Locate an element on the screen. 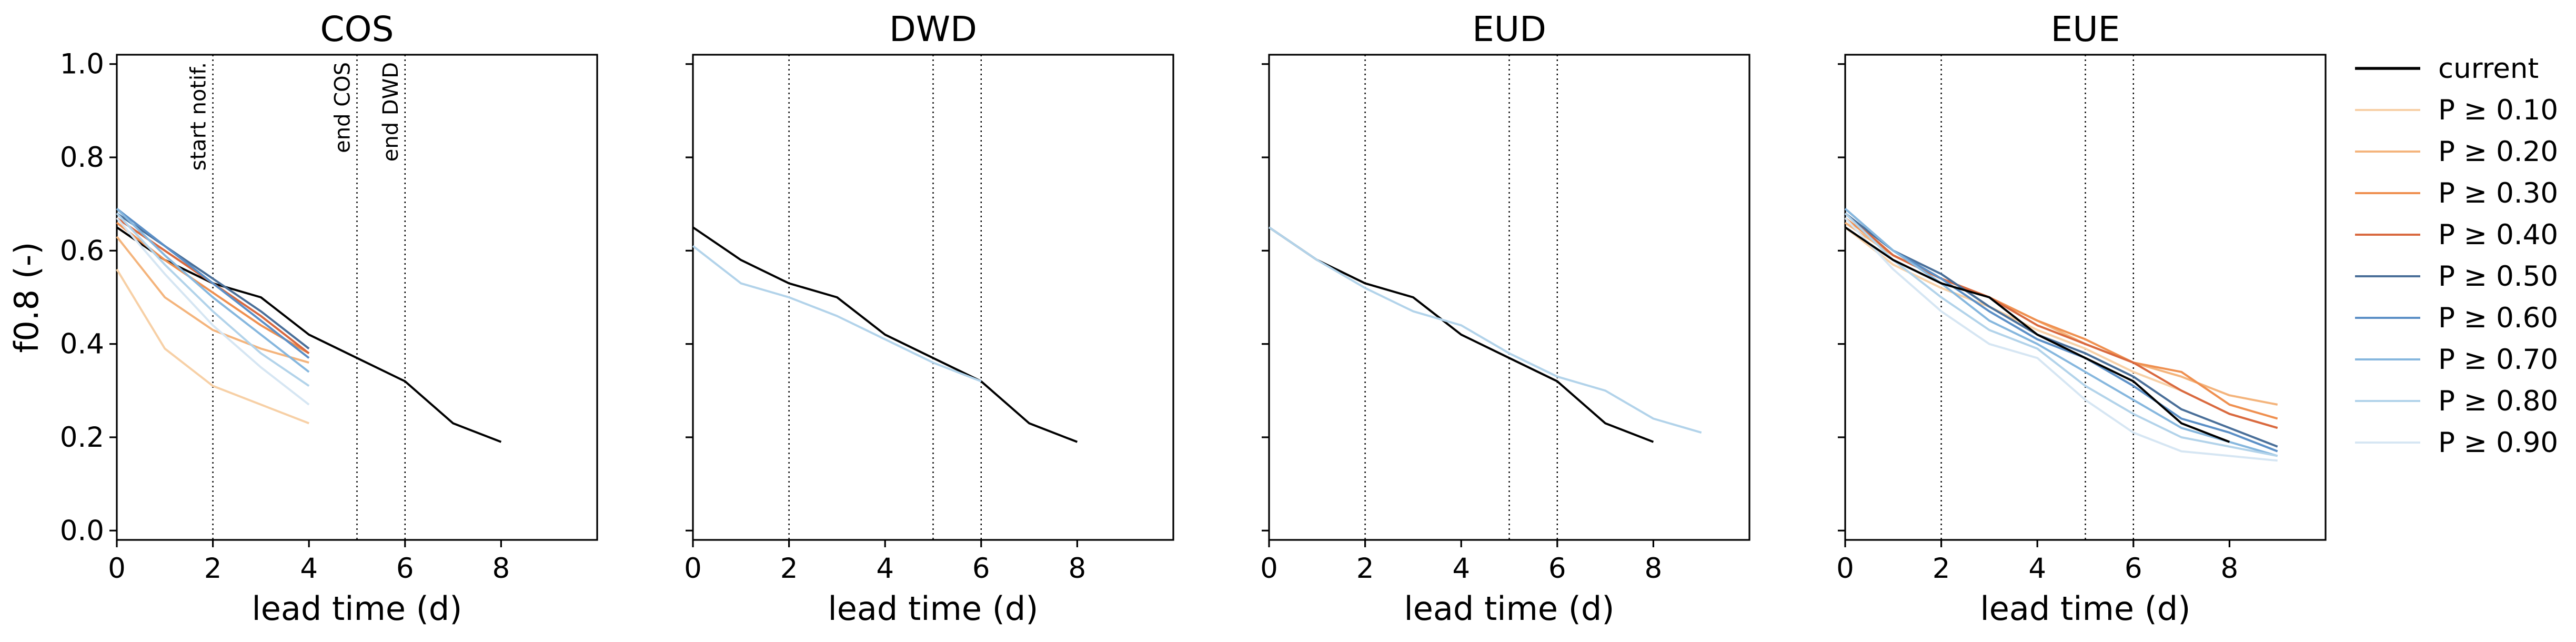  panel-title: DWD is located at coordinates (933, 29).